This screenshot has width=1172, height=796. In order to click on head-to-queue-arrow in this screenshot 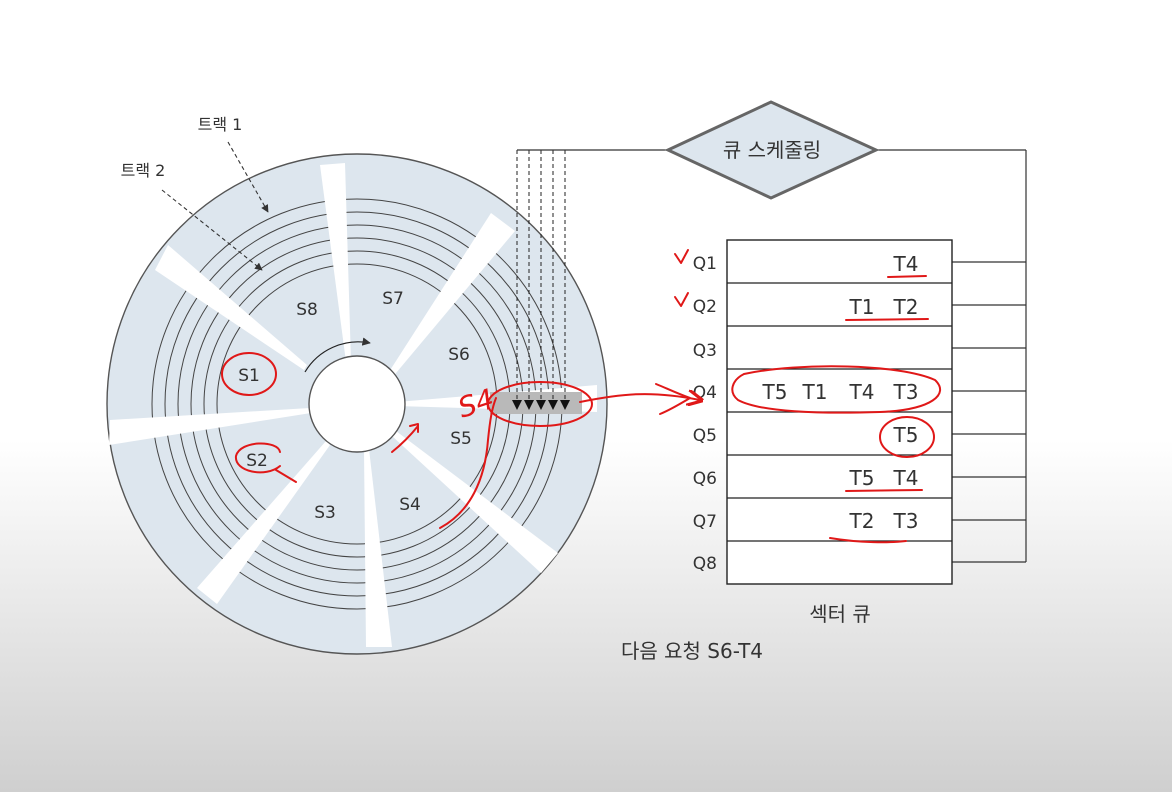, I will do `click(639, 398)`.